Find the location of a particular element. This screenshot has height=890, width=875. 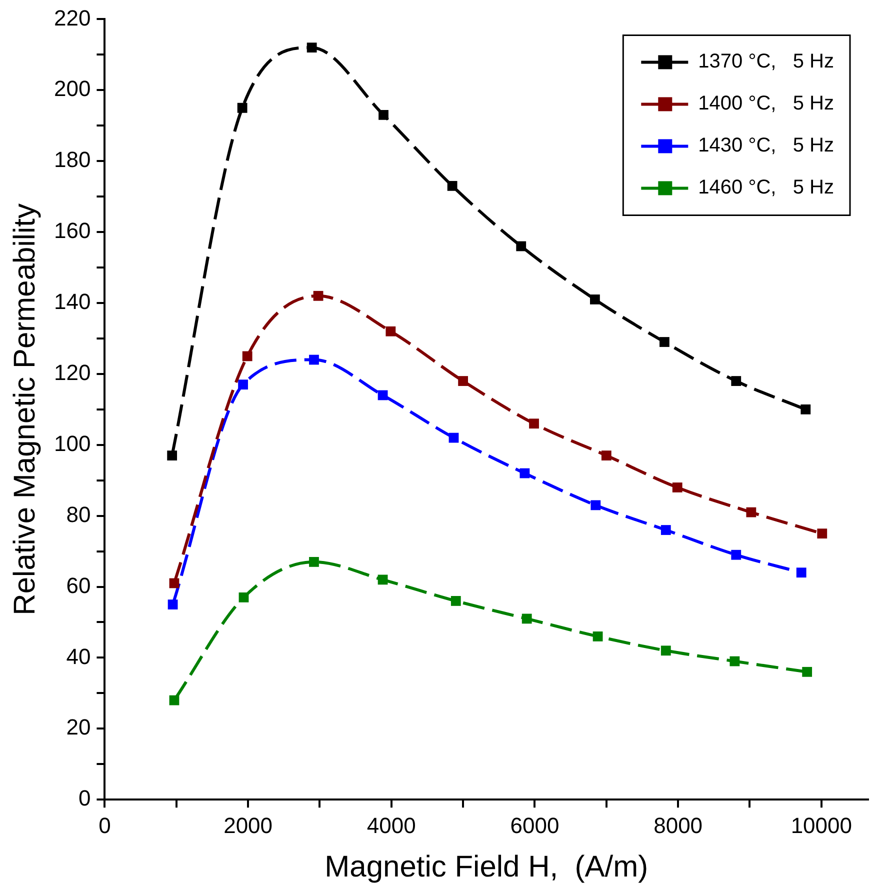

x-tick-label: 8000 is located at coordinates (678, 825).